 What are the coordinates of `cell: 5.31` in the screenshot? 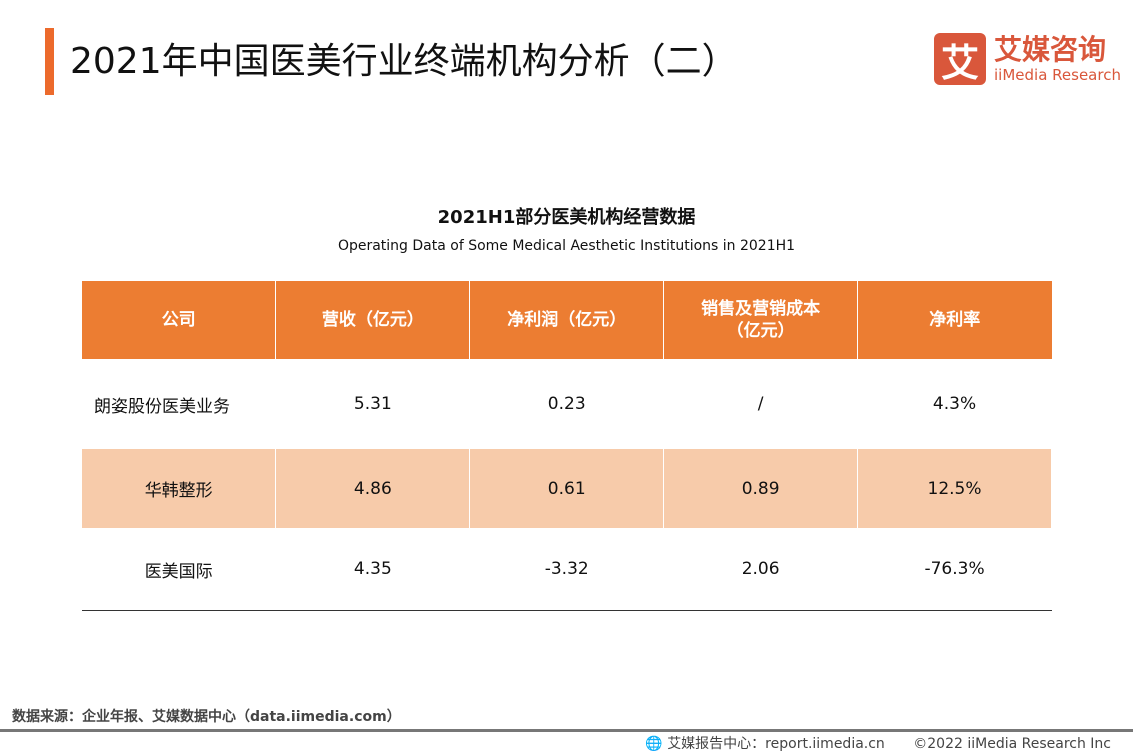 It's located at (373, 404).